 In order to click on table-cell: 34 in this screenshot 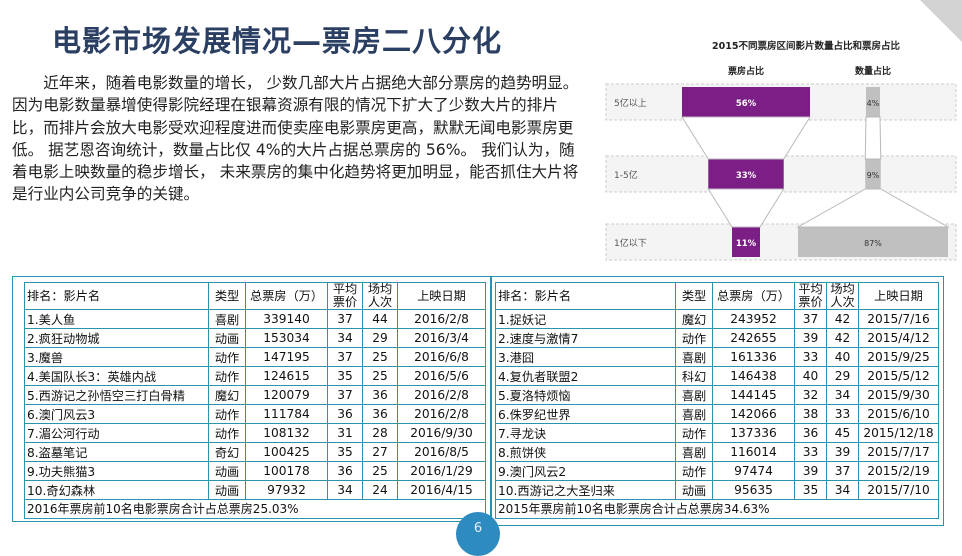, I will do `click(345, 490)`.